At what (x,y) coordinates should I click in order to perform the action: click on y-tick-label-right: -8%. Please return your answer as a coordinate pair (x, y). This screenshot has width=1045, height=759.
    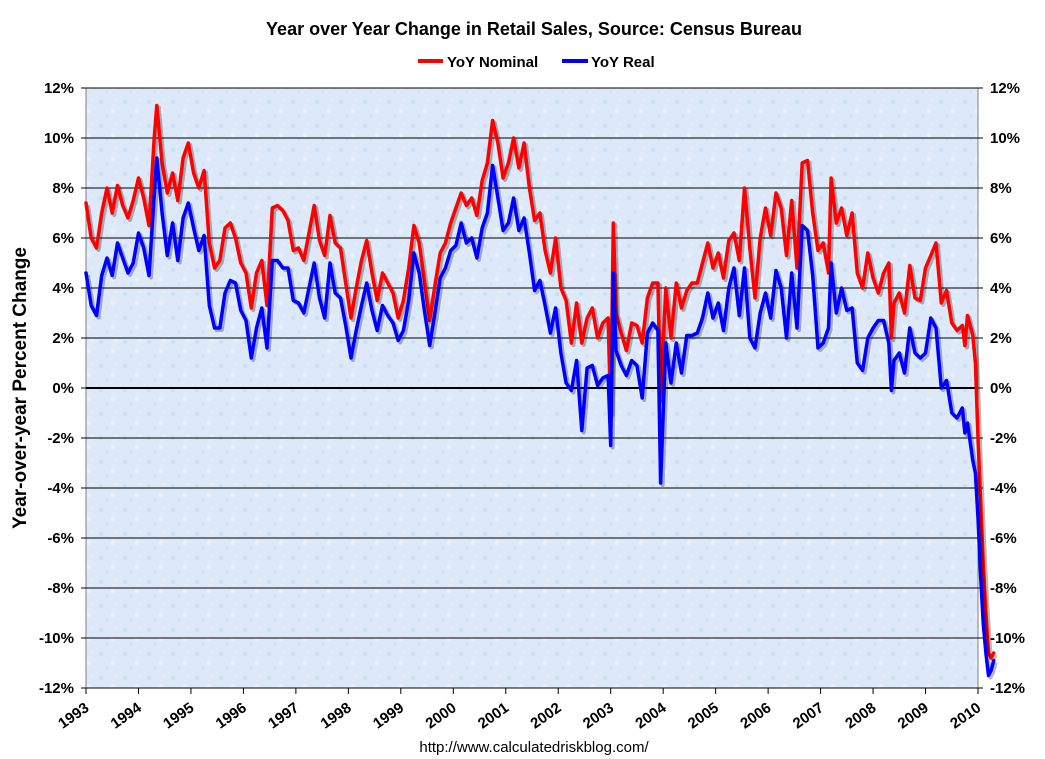
    Looking at the image, I should click on (1003, 588).